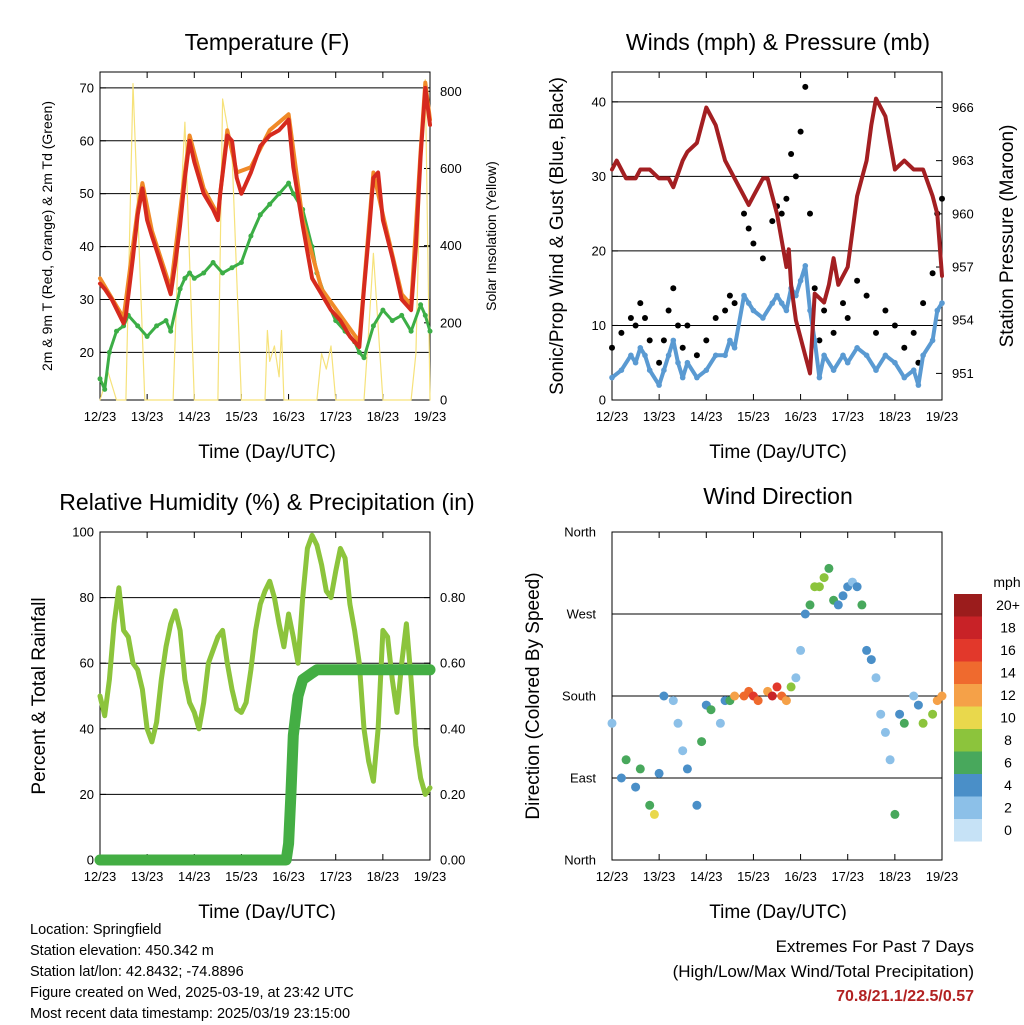 This screenshot has height=1025, width=1024. I want to click on legend-label: 2, so click(1008, 808).